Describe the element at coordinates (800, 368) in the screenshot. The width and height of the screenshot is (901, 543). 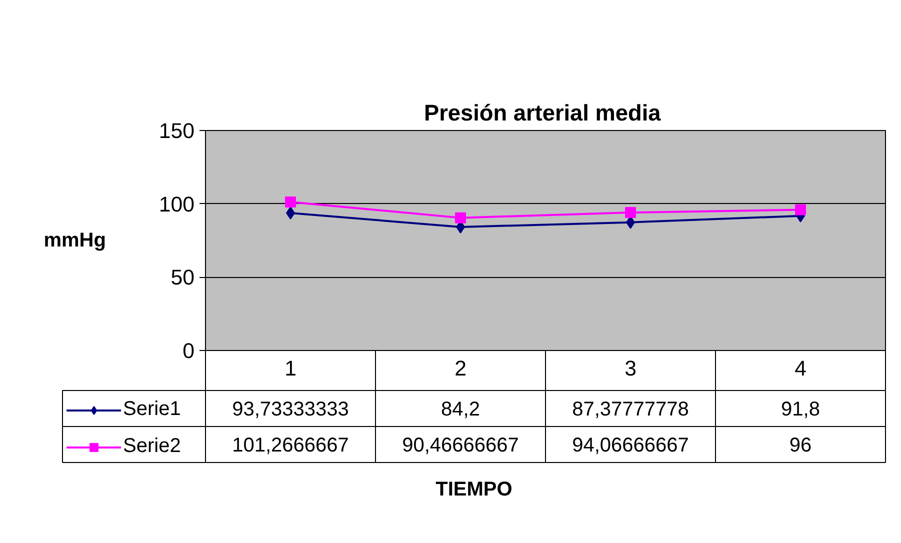
I see `x-tick-label: 4` at that location.